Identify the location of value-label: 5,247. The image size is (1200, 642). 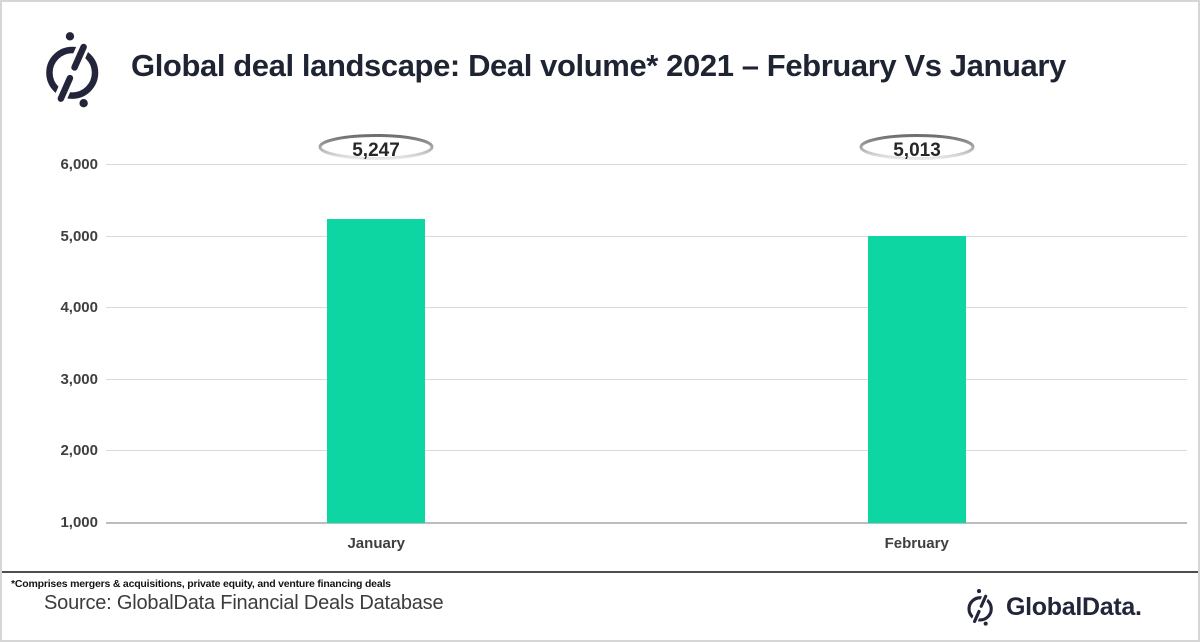
(376, 150).